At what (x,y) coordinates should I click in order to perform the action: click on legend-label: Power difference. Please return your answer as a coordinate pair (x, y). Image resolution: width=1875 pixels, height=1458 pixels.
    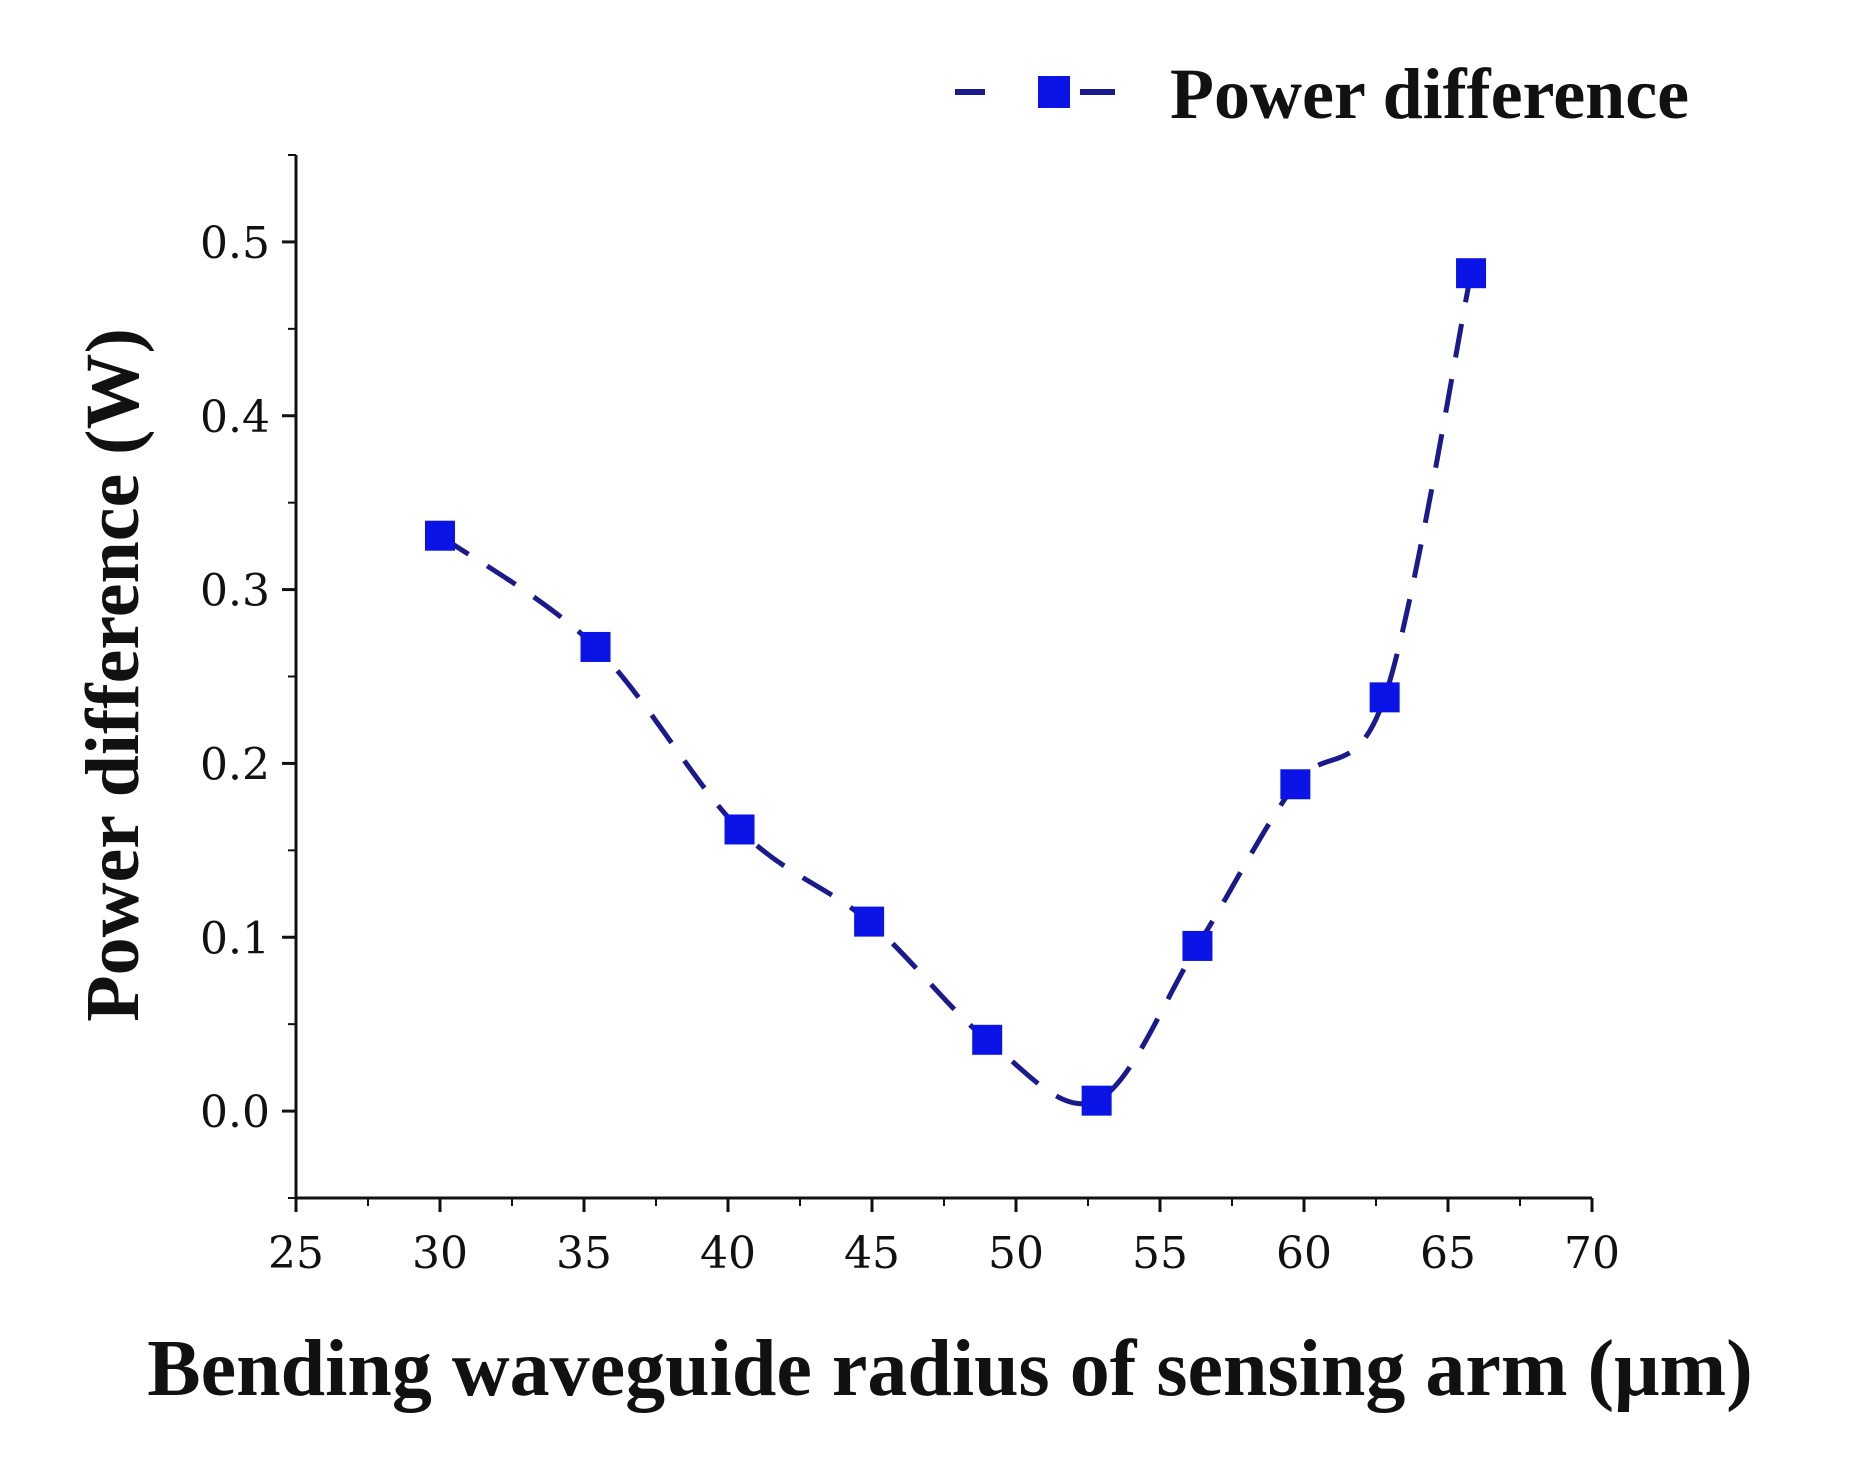
    Looking at the image, I should click on (1429, 94).